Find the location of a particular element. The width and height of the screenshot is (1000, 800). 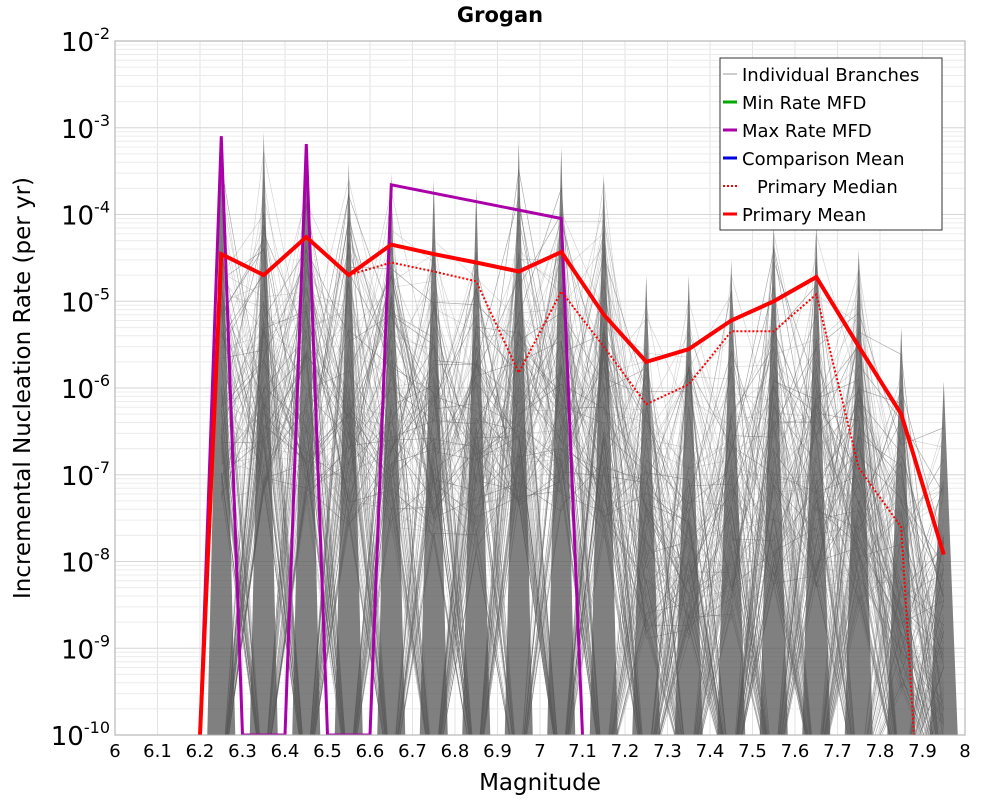

x-tick-label: 6.8 is located at coordinates (455, 751).